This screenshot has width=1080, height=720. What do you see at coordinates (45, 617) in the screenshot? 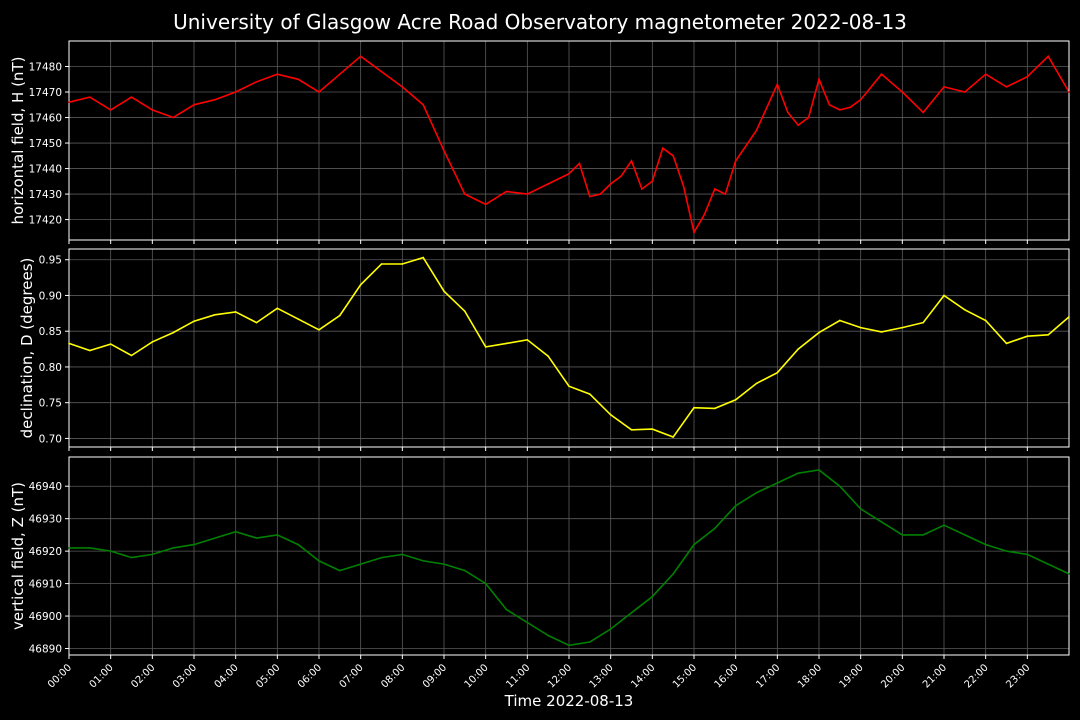
I see `y-tick-label: 46900` at bounding box center [45, 617].